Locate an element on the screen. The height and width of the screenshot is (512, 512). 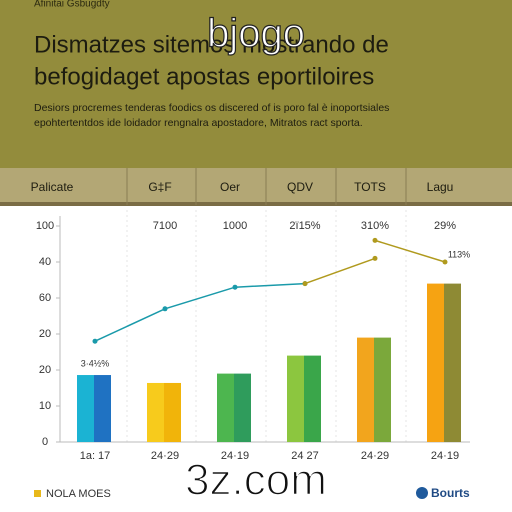
column-band is located at coordinates (256, 187).